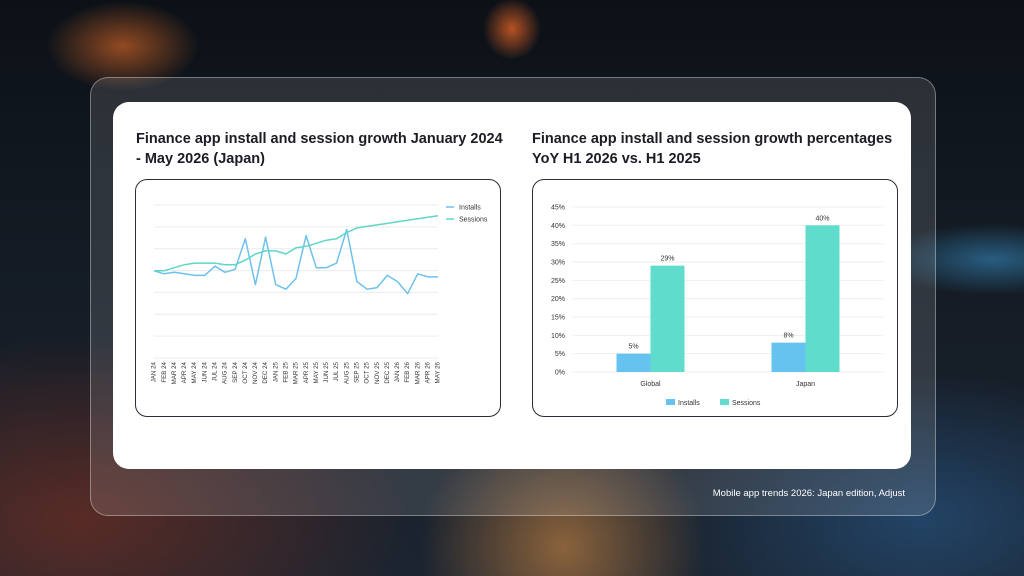 The image size is (1024, 576). I want to click on x-tick-label: JAN 24, so click(154, 371).